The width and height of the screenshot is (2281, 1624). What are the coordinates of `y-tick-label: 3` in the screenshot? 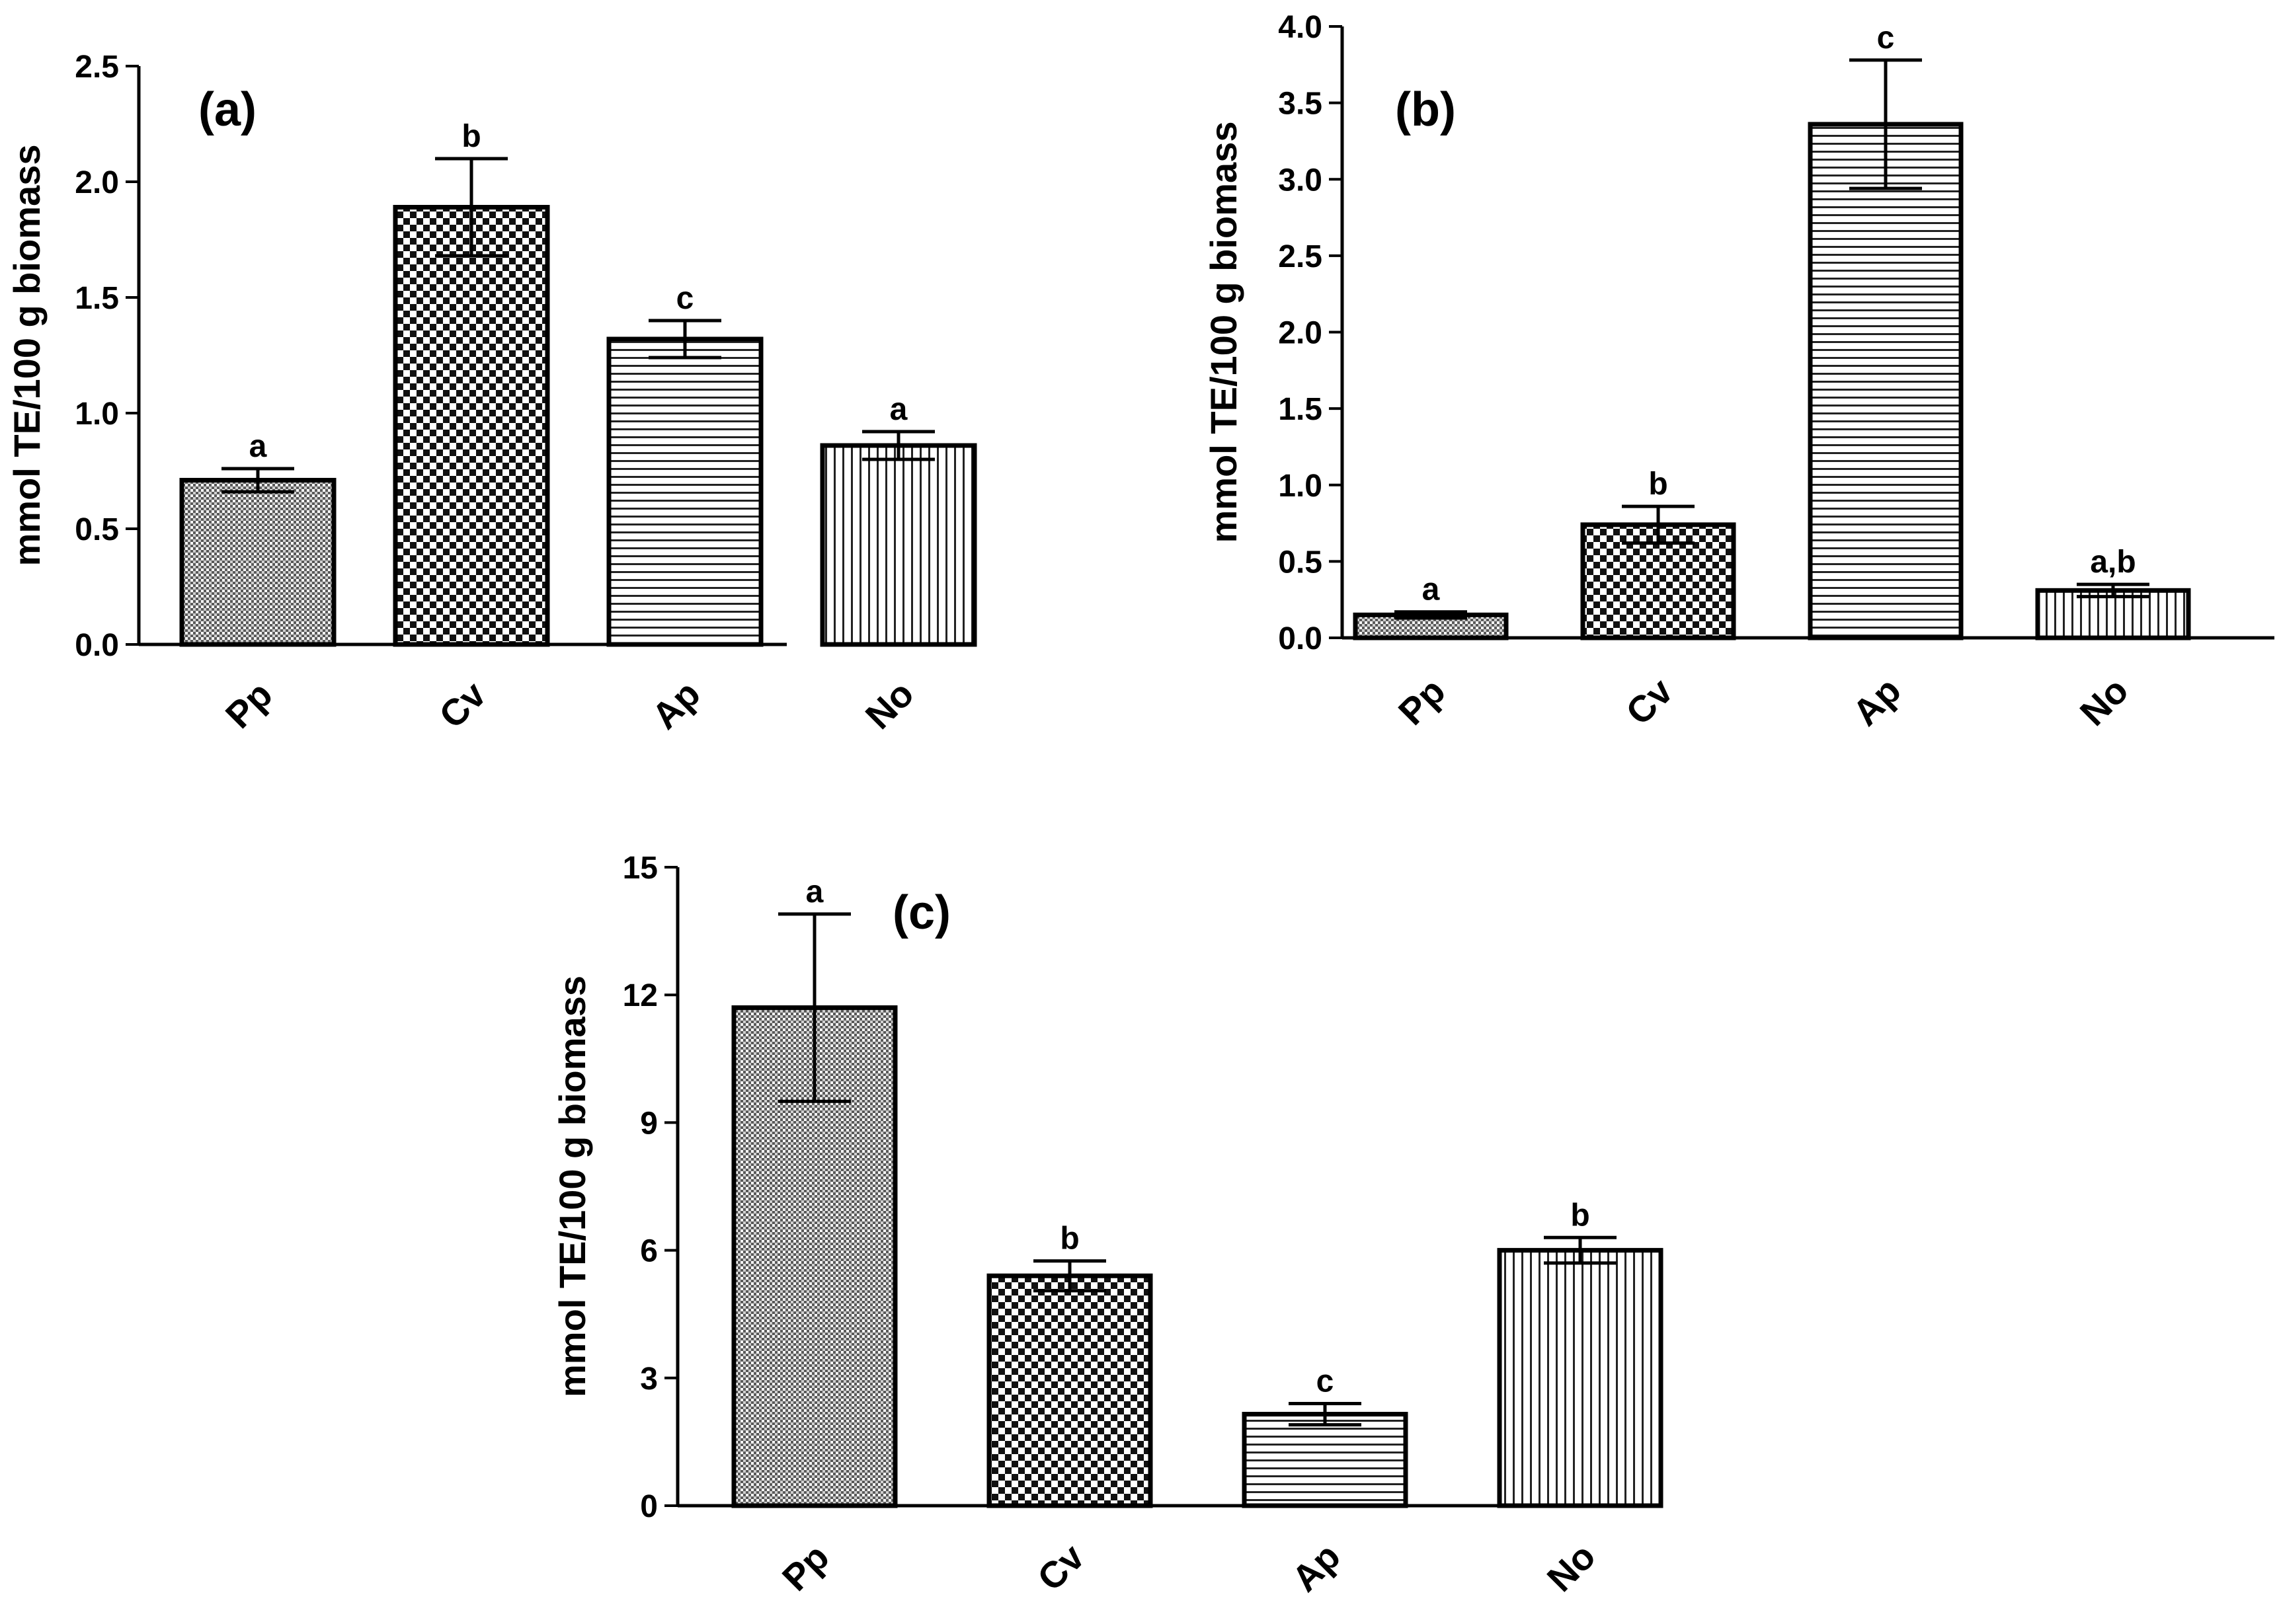 It's located at (649, 1379).